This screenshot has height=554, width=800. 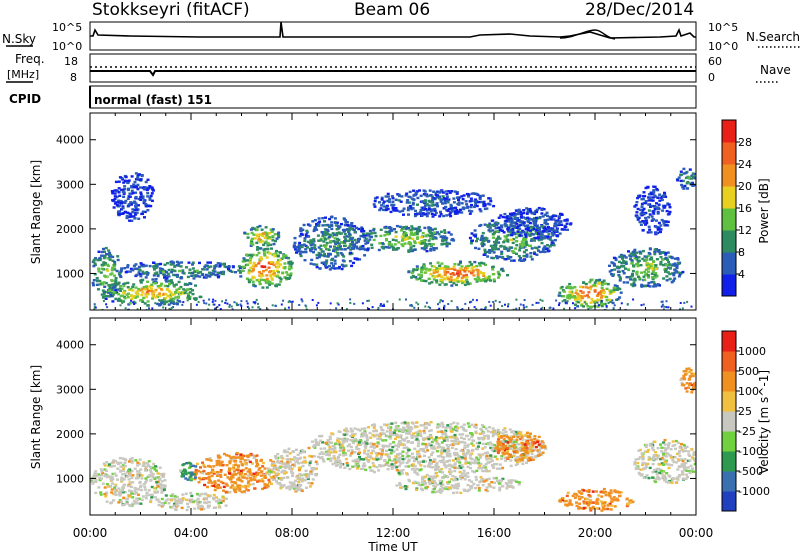 I want to click on y-tick-label: 4000, so click(x=70, y=140).